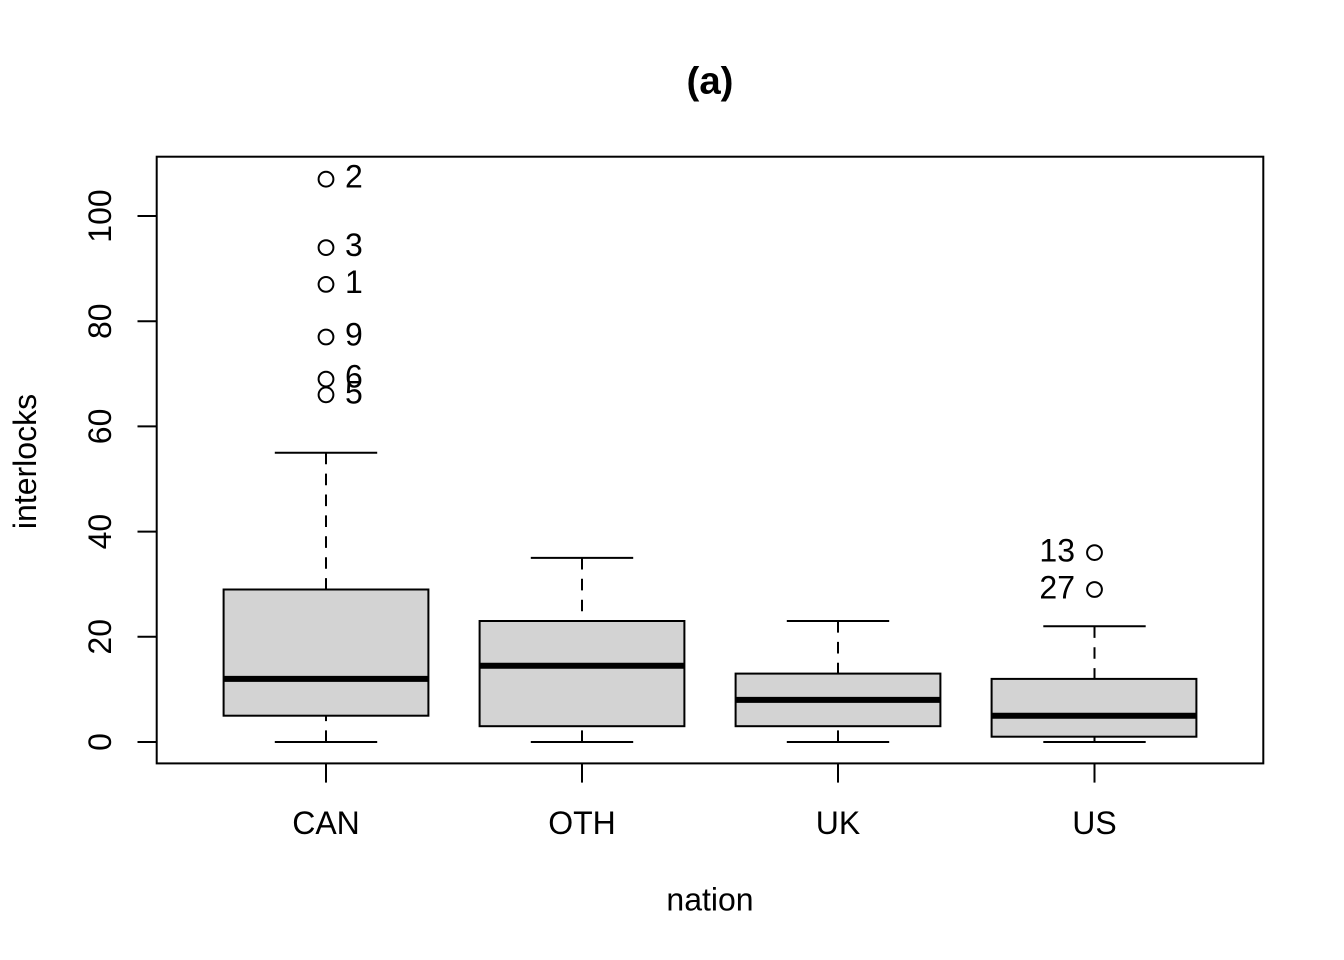 This screenshot has height=960, width=1344. Describe the element at coordinates (354, 282) in the screenshot. I see `svg-text: 1` at that location.